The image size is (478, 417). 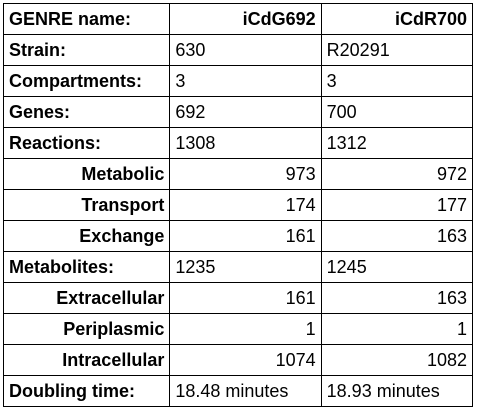 I want to click on row-metabolites: Metabolites: 1235 1245, so click(x=238, y=267).